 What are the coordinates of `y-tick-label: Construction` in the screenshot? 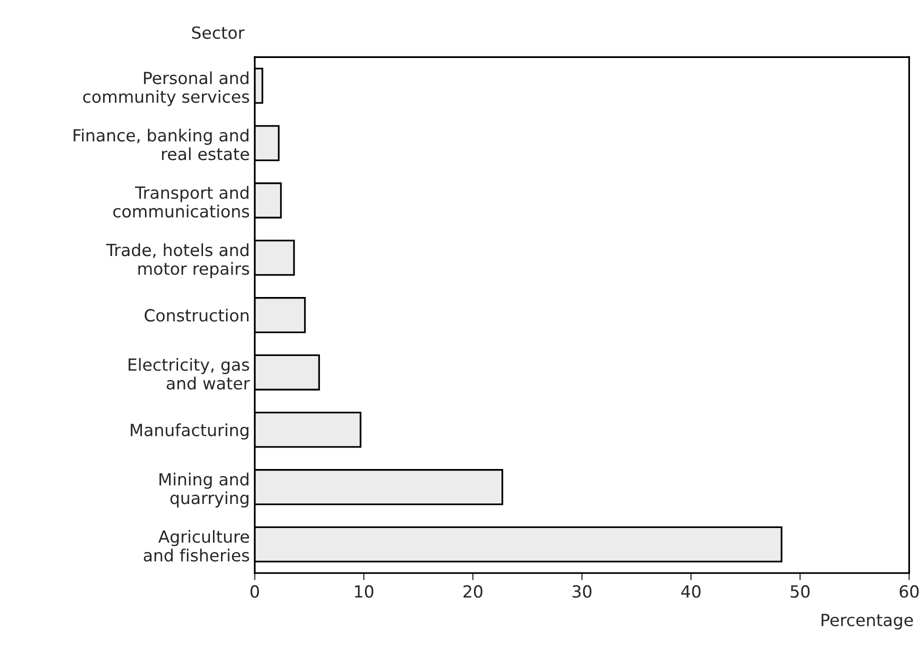 It's located at (196, 315).